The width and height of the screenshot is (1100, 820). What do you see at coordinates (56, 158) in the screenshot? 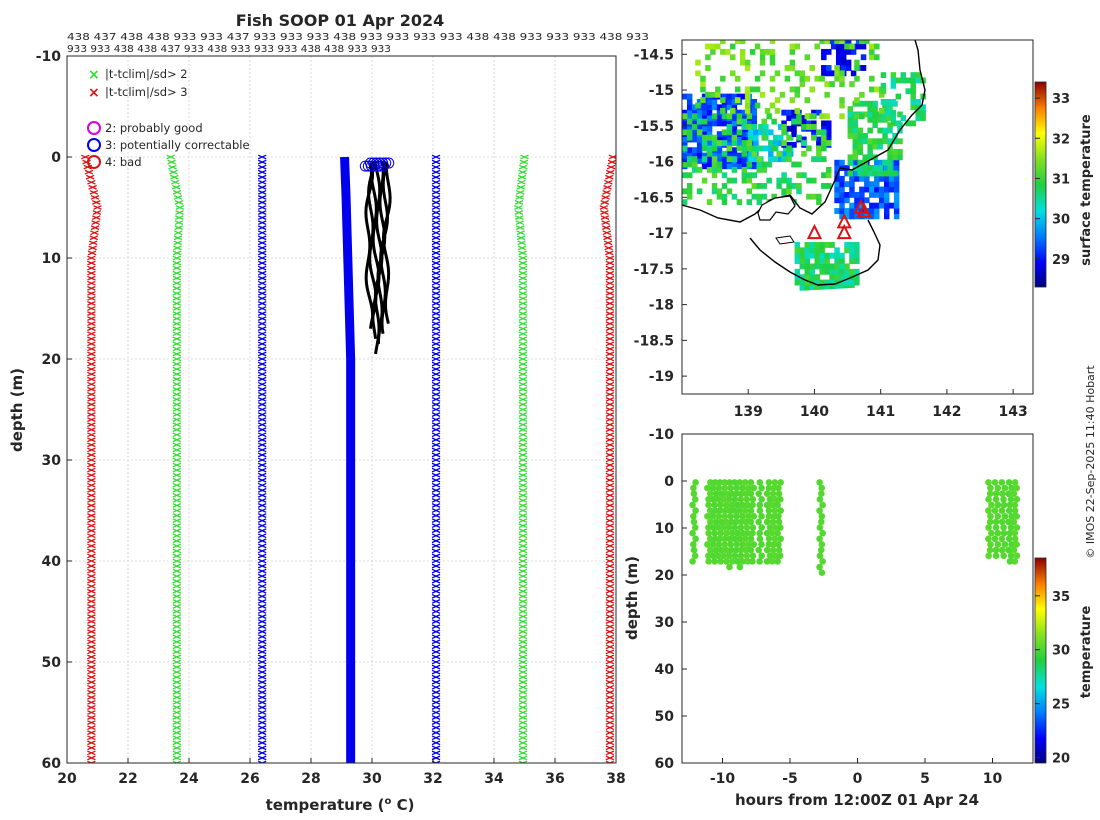
I see `profile-ytick-label: 0` at bounding box center [56, 158].